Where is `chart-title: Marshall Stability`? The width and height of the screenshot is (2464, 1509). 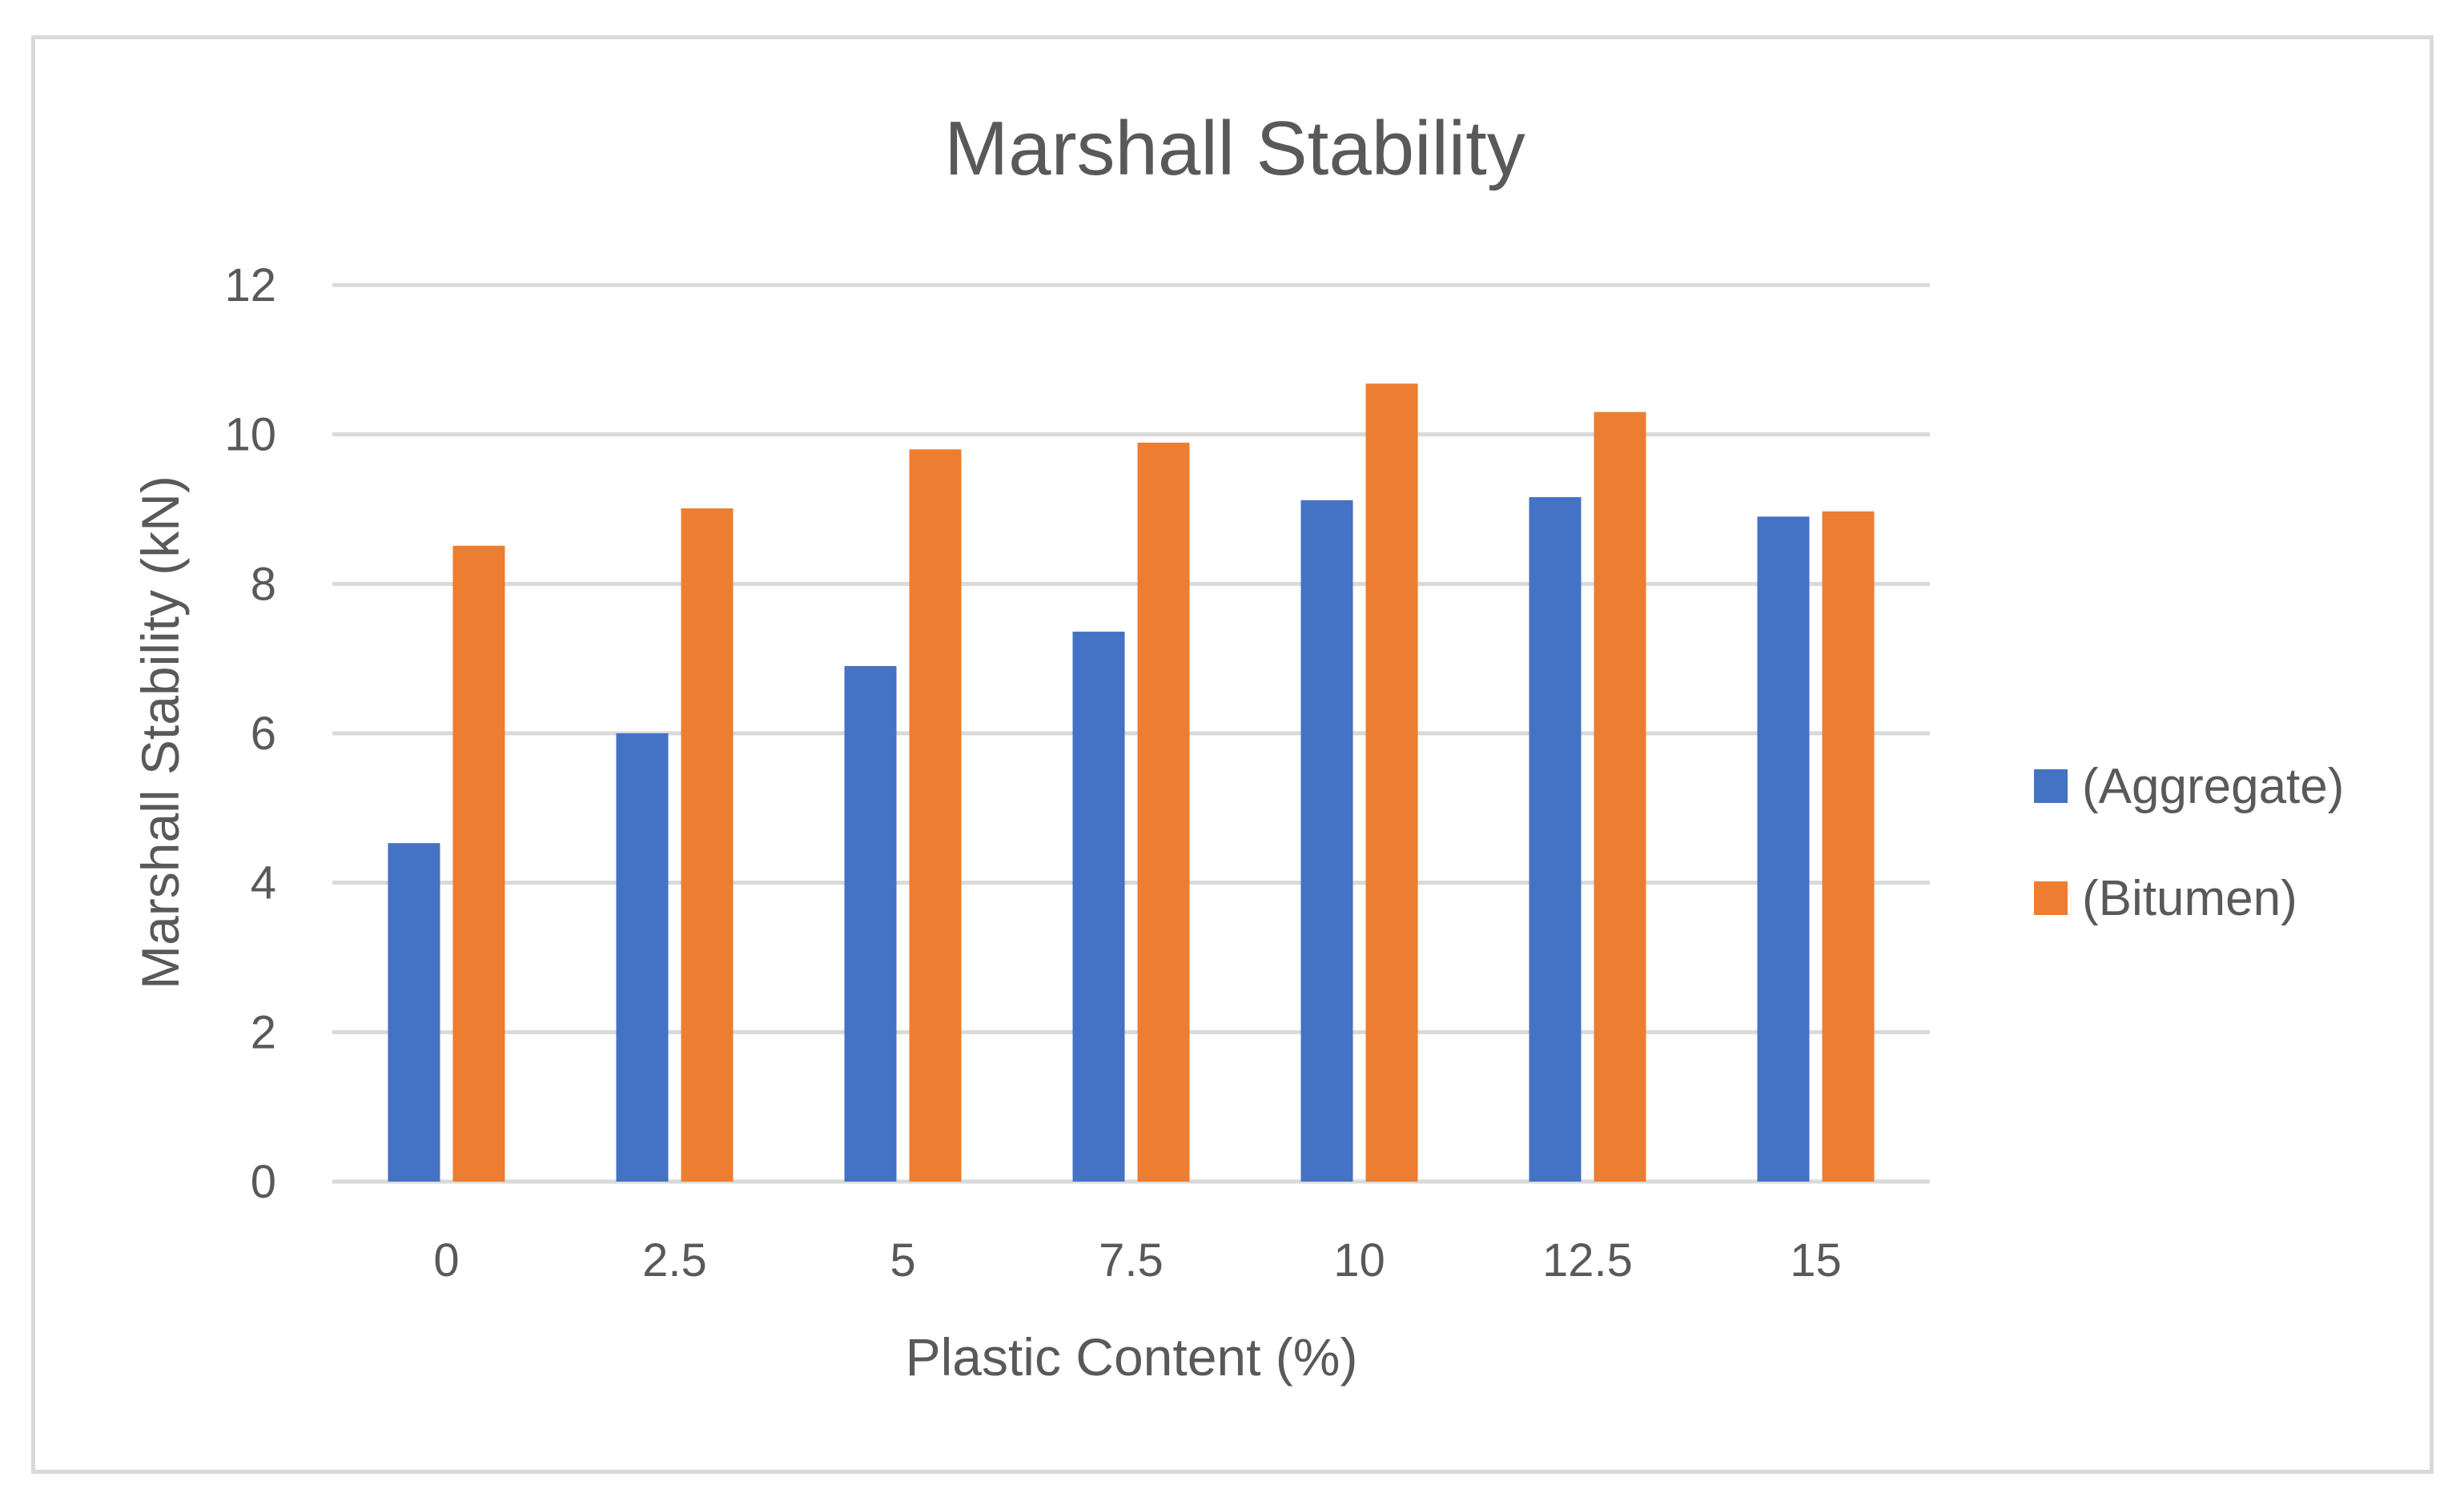
chart-title: Marshall Stability is located at coordinates (1234, 149).